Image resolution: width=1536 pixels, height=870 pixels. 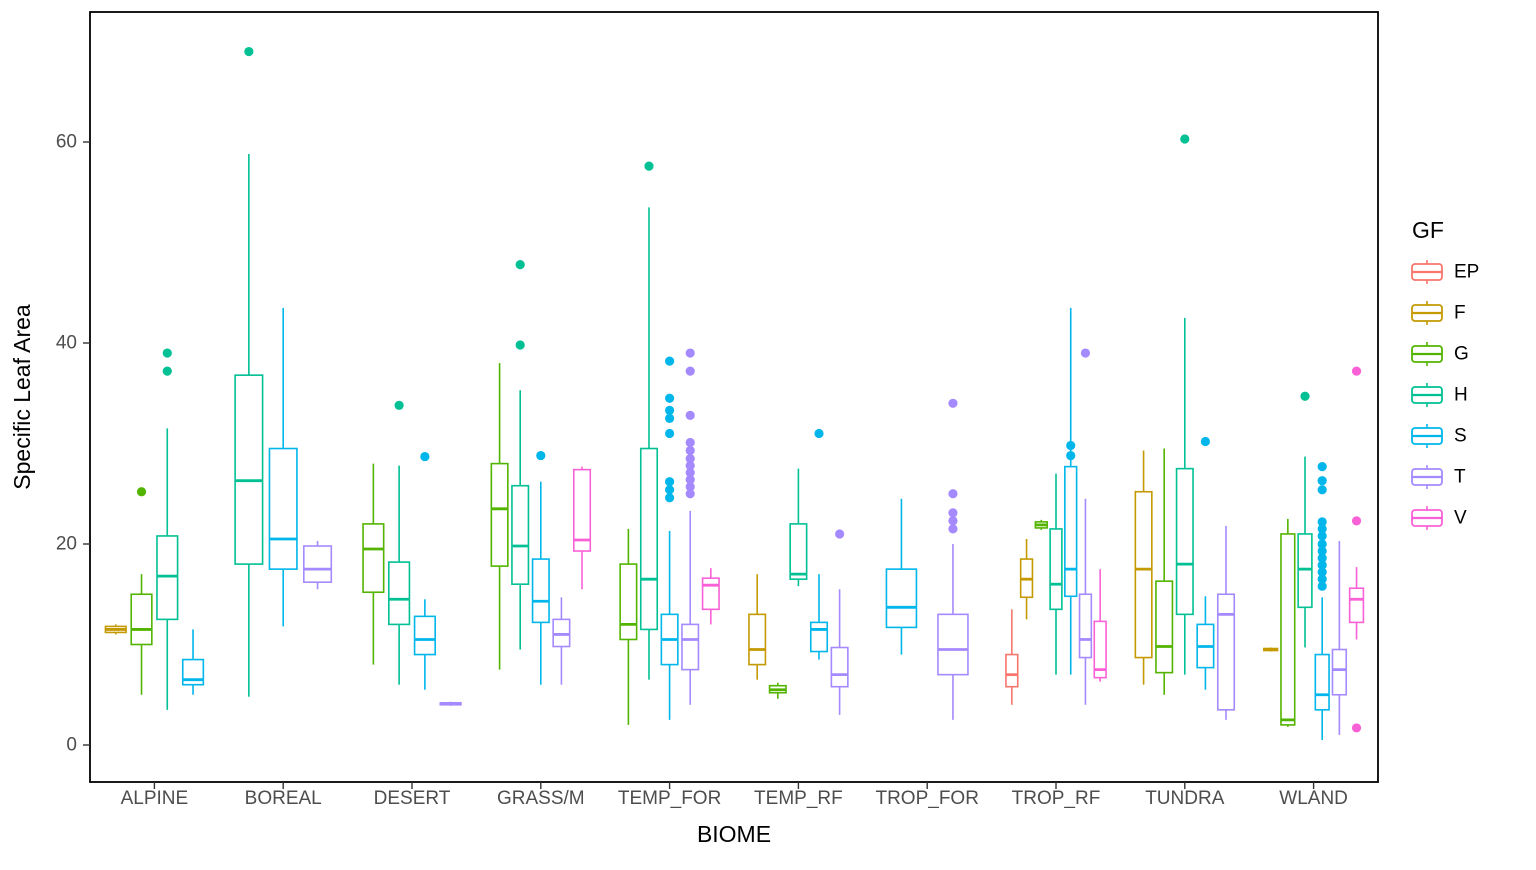 I want to click on legend-label: S, so click(x=1460, y=436).